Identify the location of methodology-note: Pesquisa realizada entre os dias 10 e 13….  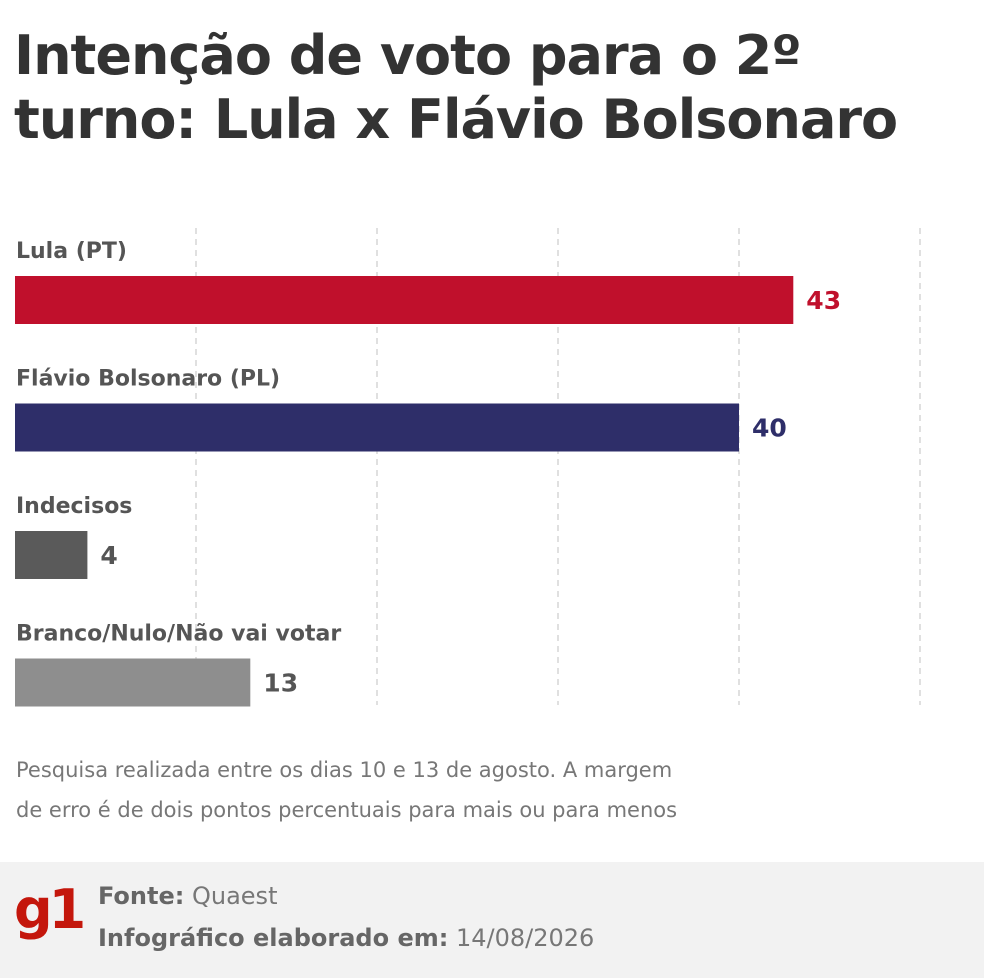
(416, 790).